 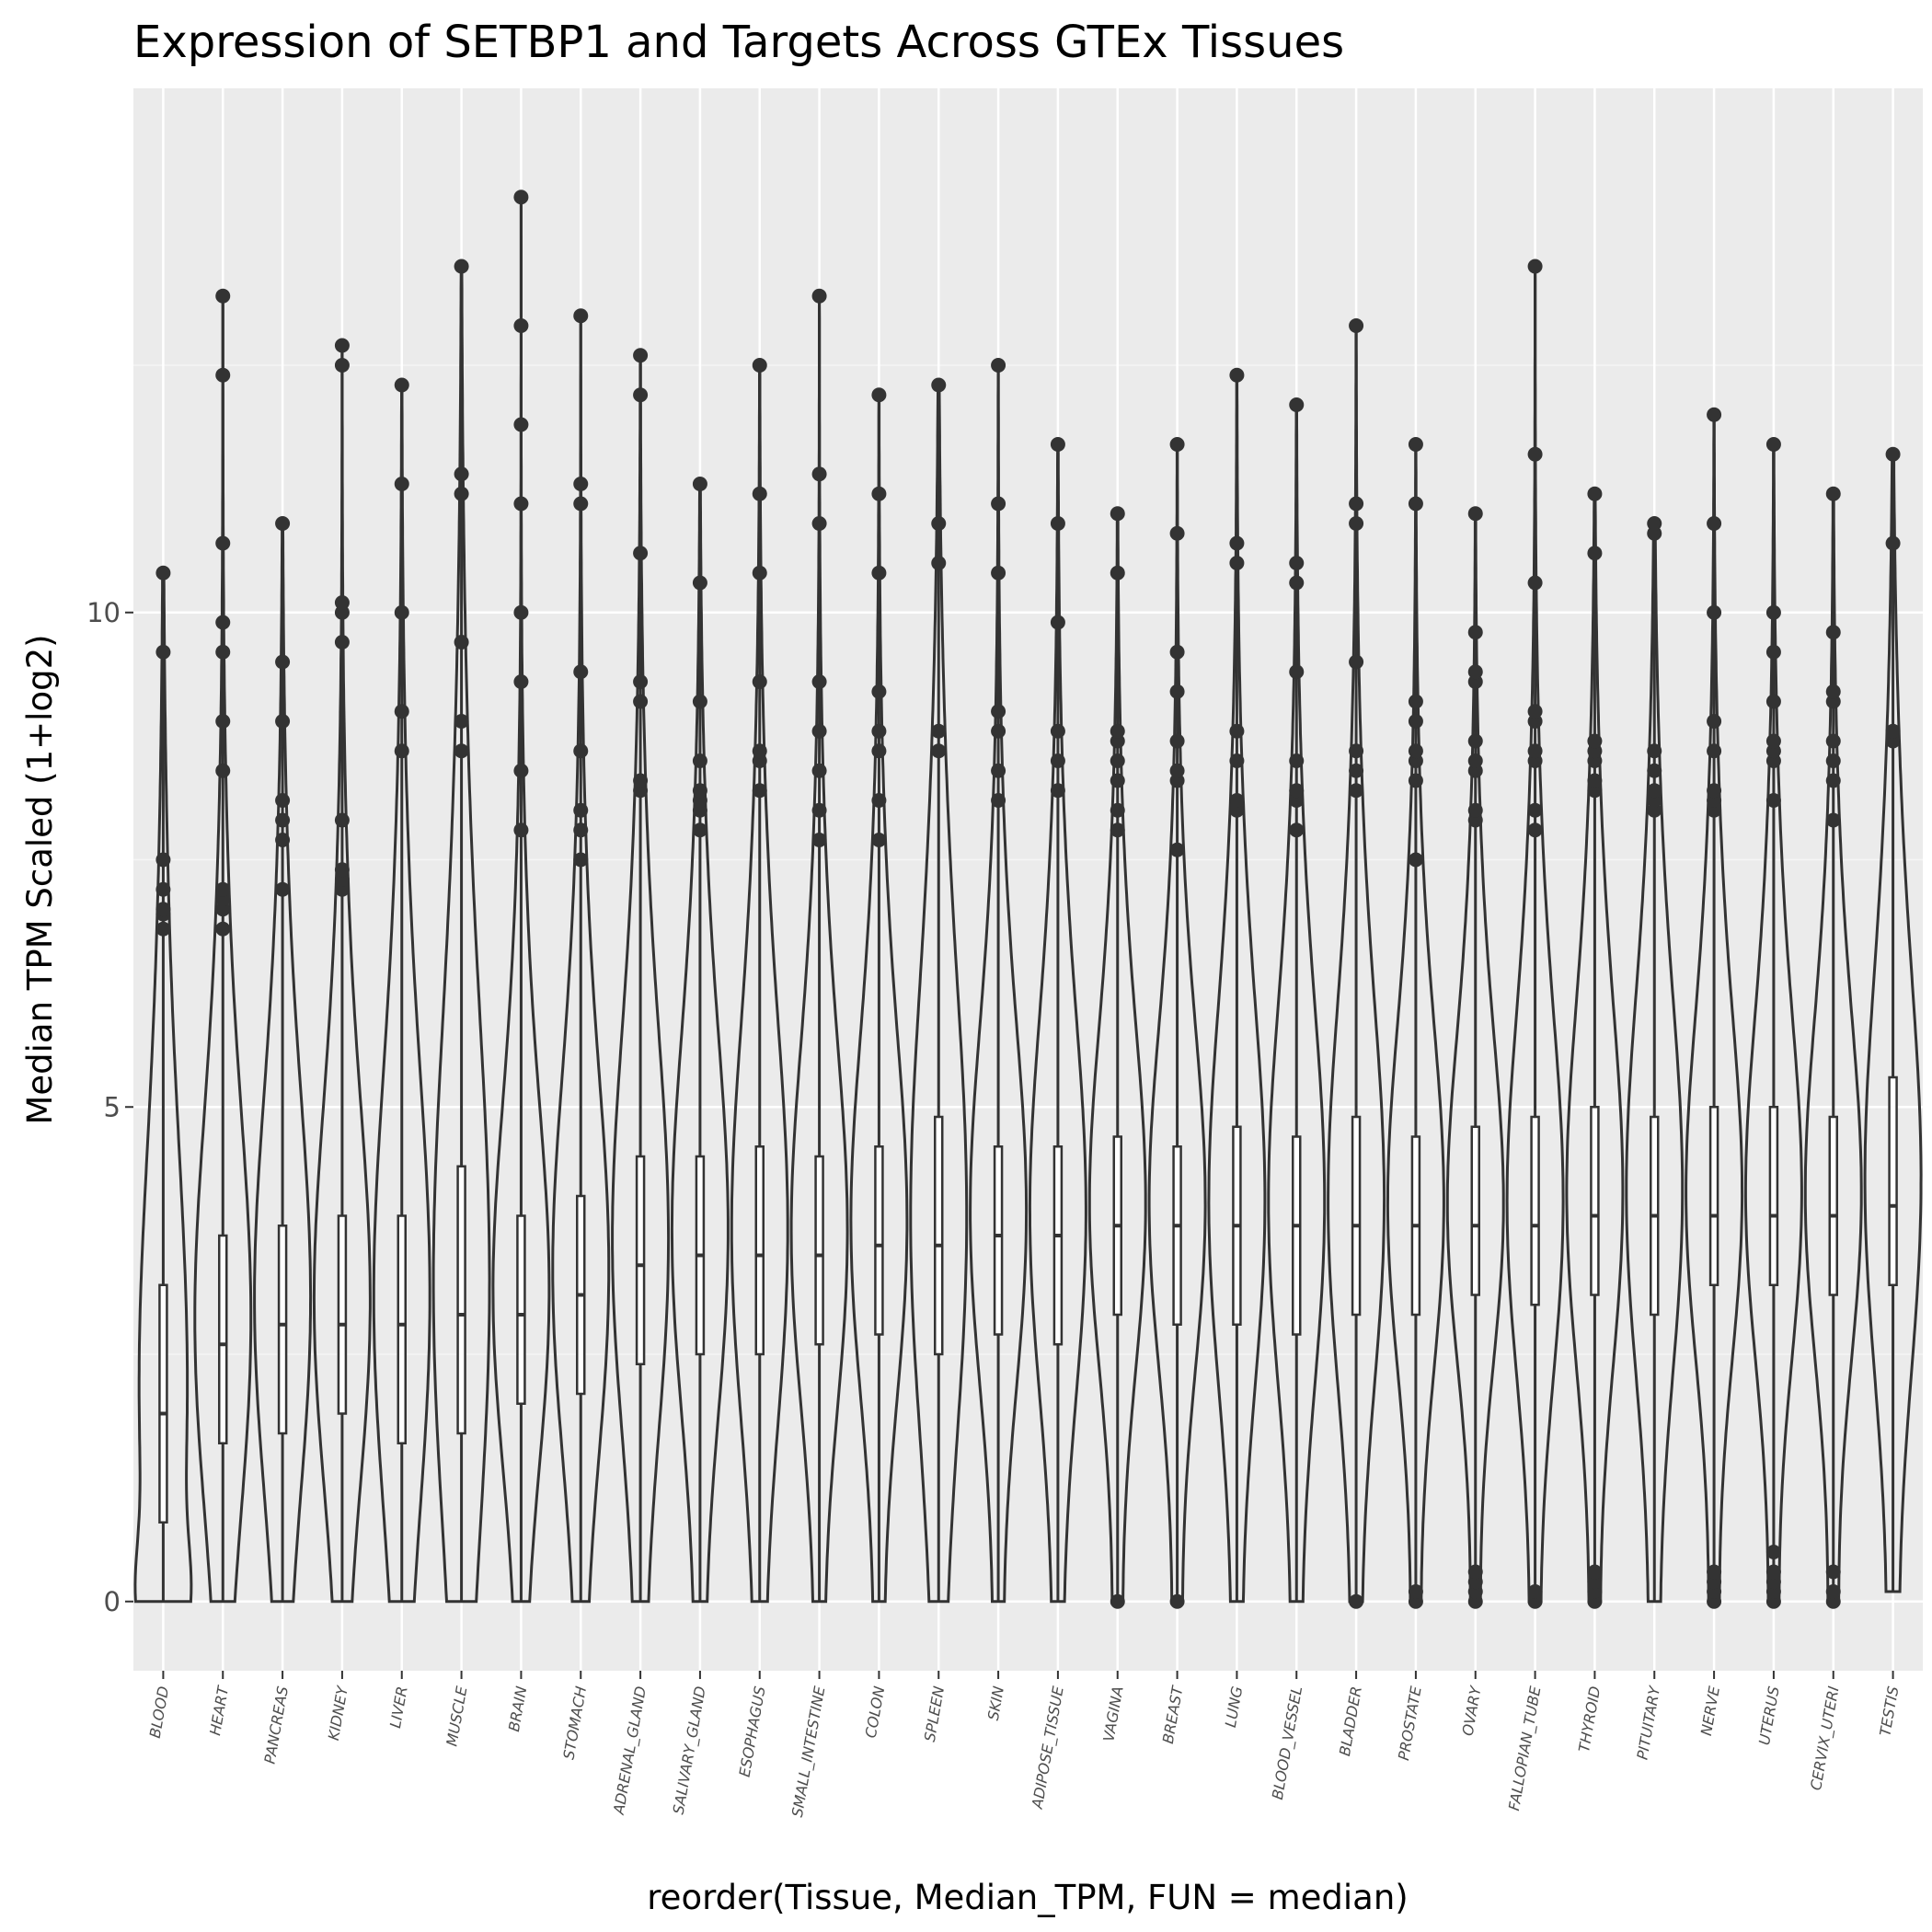 I want to click on violin-heart, so click(x=223, y=946).